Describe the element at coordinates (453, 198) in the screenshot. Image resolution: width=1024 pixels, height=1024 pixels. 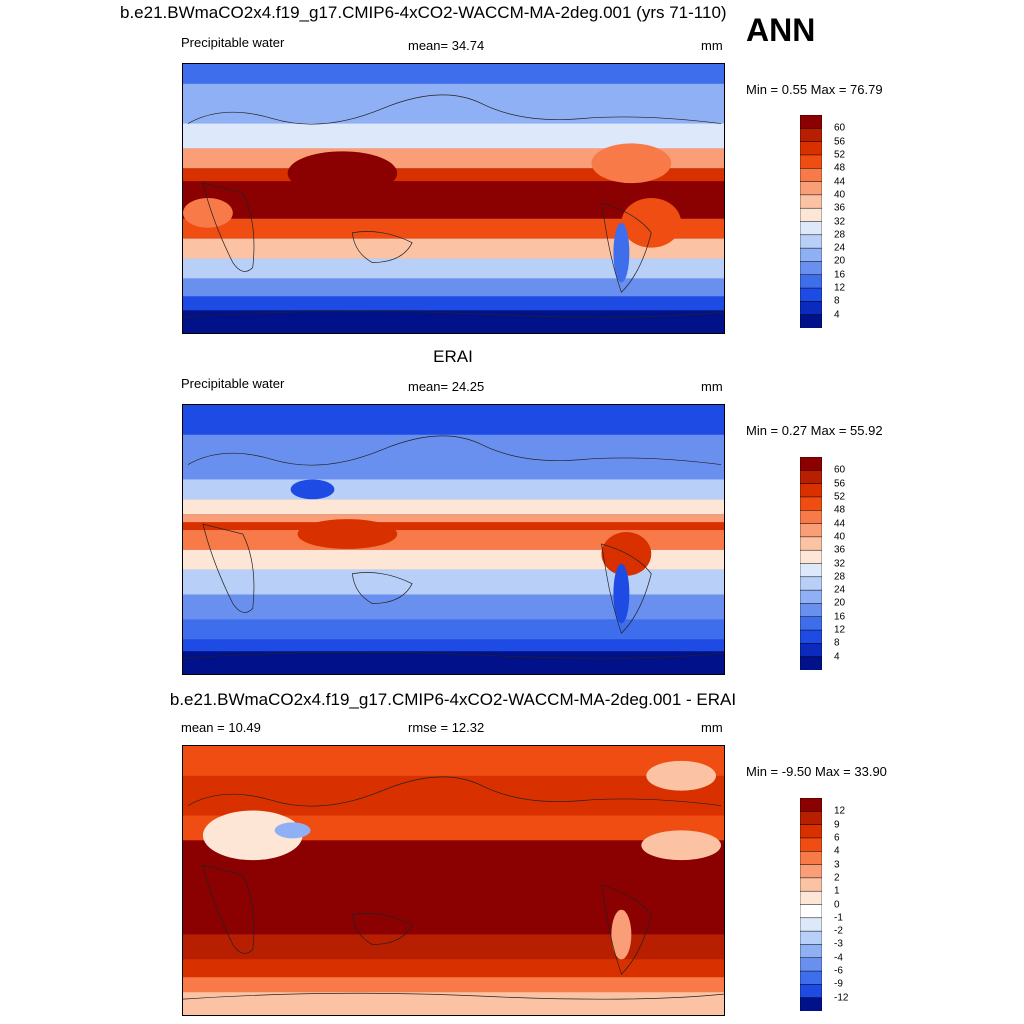
I see `panel-model-map` at that location.